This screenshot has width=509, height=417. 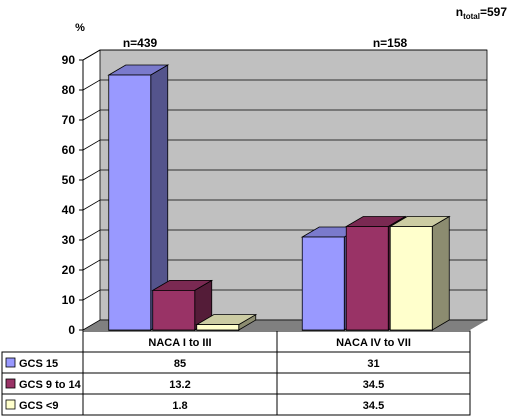 What do you see at coordinates (179, 406) in the screenshot?
I see `data-label: 1.8` at bounding box center [179, 406].